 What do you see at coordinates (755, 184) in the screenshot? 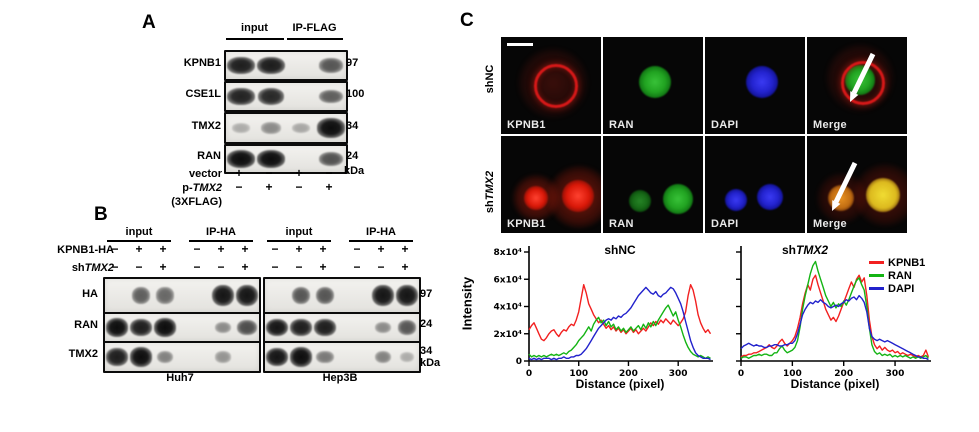
I see `if-tile-shtmx2-dapi: DAPI` at bounding box center [755, 184].